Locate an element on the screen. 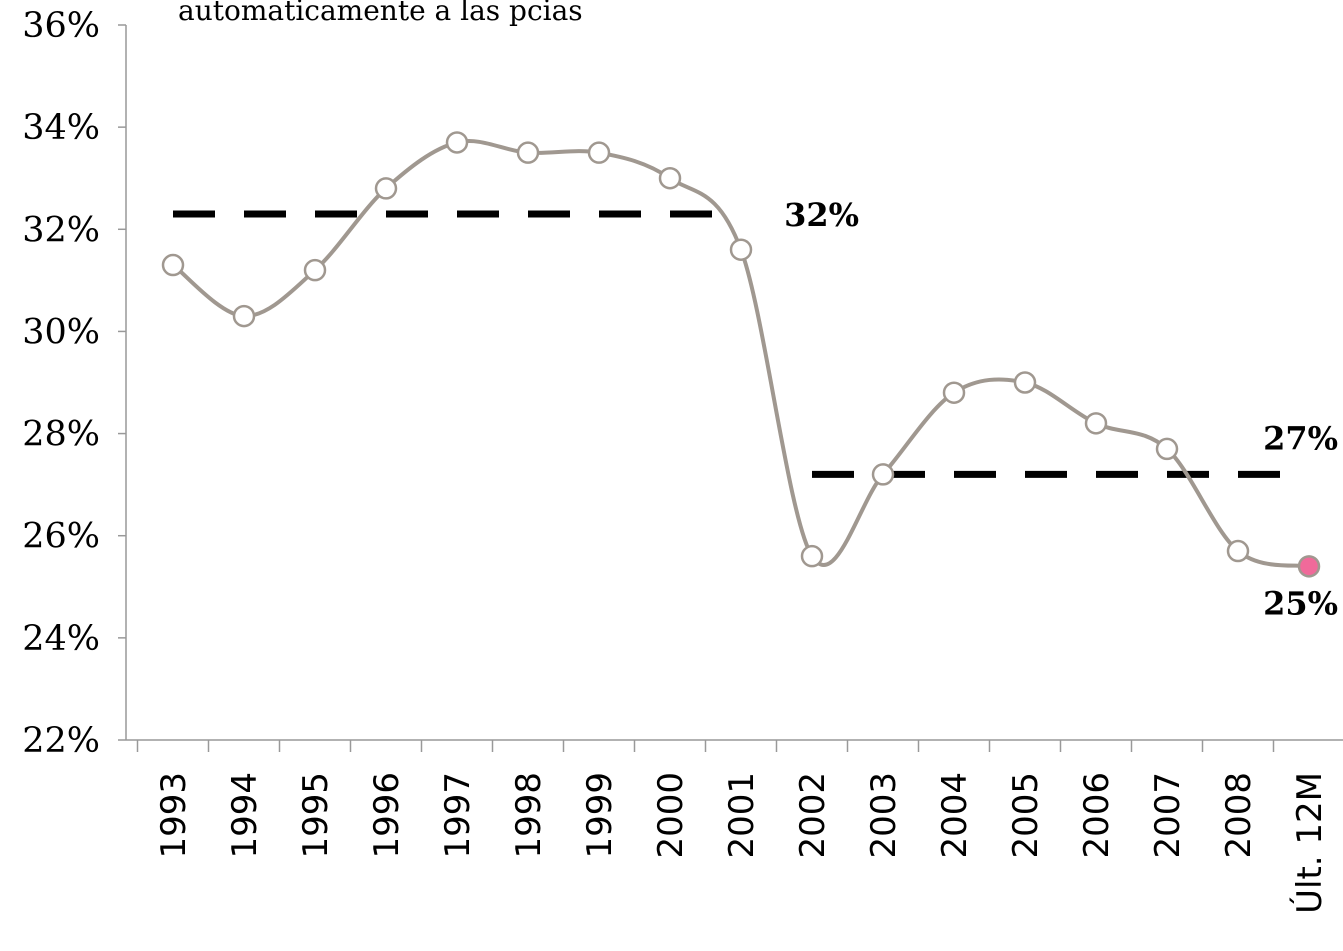 This screenshot has height=951, width=1343. y-tick-label: 36% is located at coordinates (61, 26).